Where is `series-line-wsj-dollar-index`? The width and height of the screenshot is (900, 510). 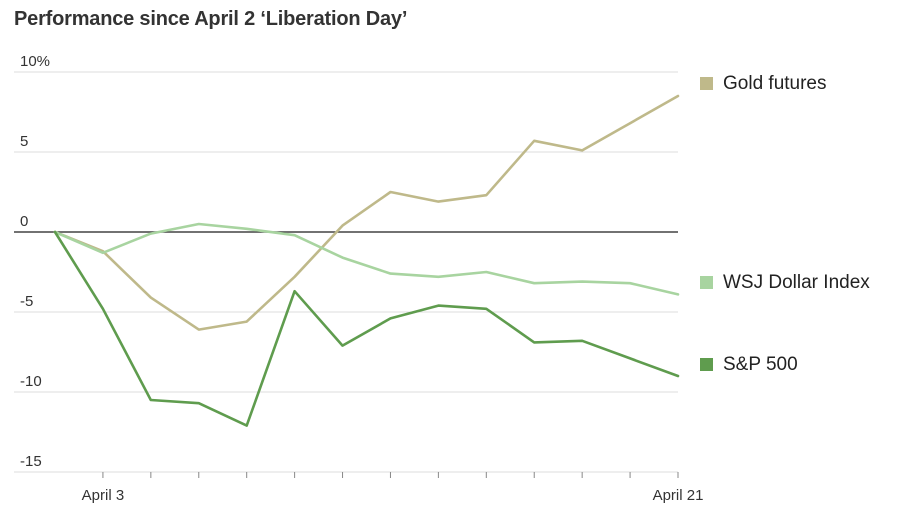
series-line-wsj-dollar-index is located at coordinates (366, 259).